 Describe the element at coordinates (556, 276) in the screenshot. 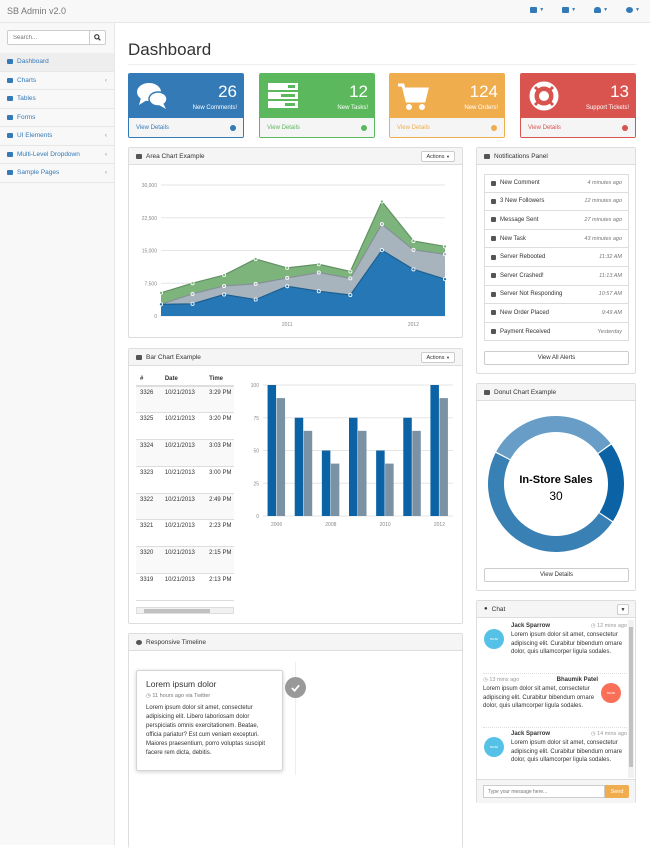

I see `notification-item: Server Crashed! 11:13 AM` at that location.